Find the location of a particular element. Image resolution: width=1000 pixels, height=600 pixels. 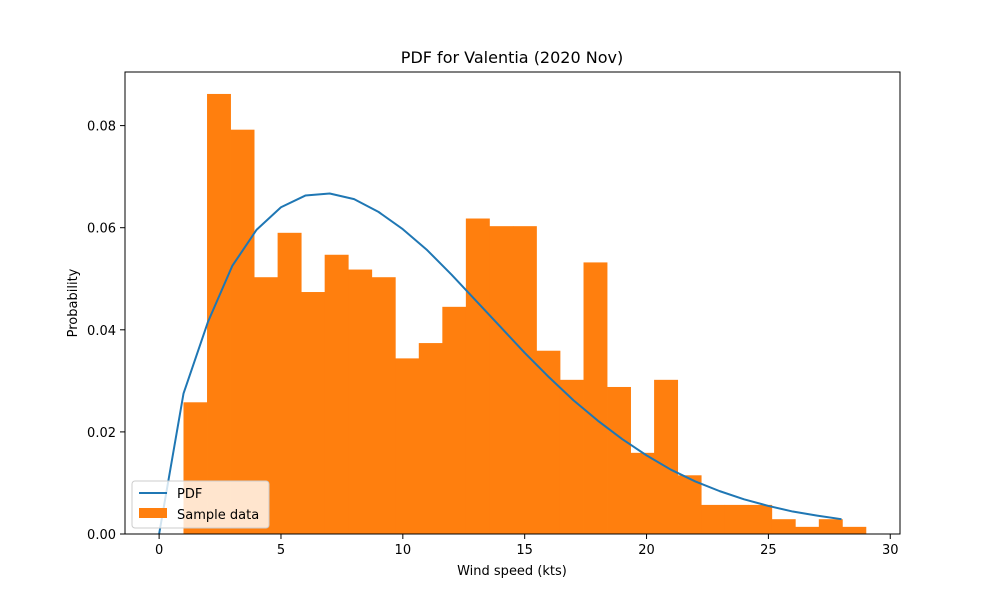

x-tick-label: 25 is located at coordinates (768, 550).